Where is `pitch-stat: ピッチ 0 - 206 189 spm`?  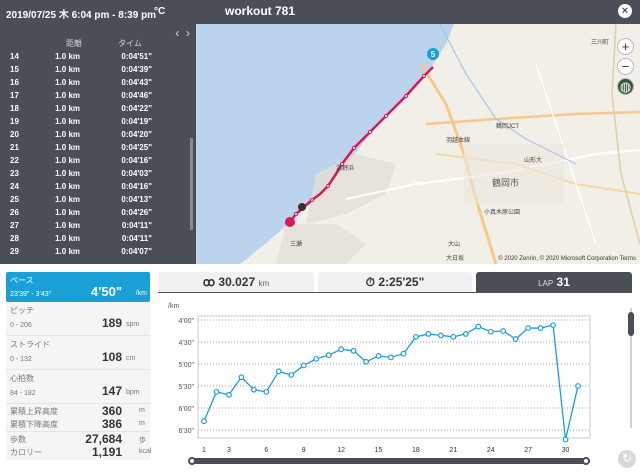 pitch-stat: ピッチ 0 - 206 189 spm is located at coordinates (78, 319).